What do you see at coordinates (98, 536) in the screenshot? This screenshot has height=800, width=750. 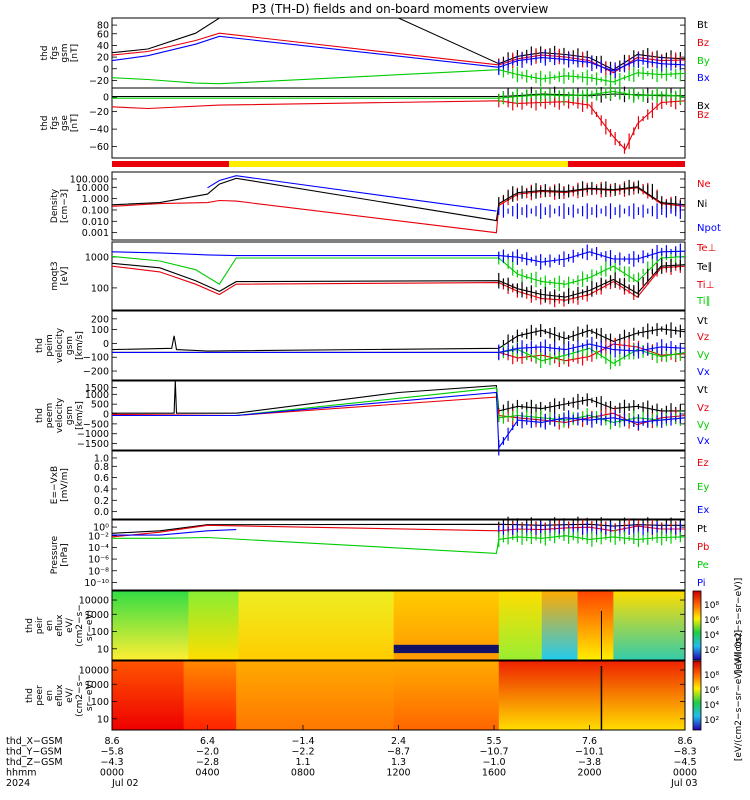 I see `y-tick-label: 10⁻²` at bounding box center [98, 536].